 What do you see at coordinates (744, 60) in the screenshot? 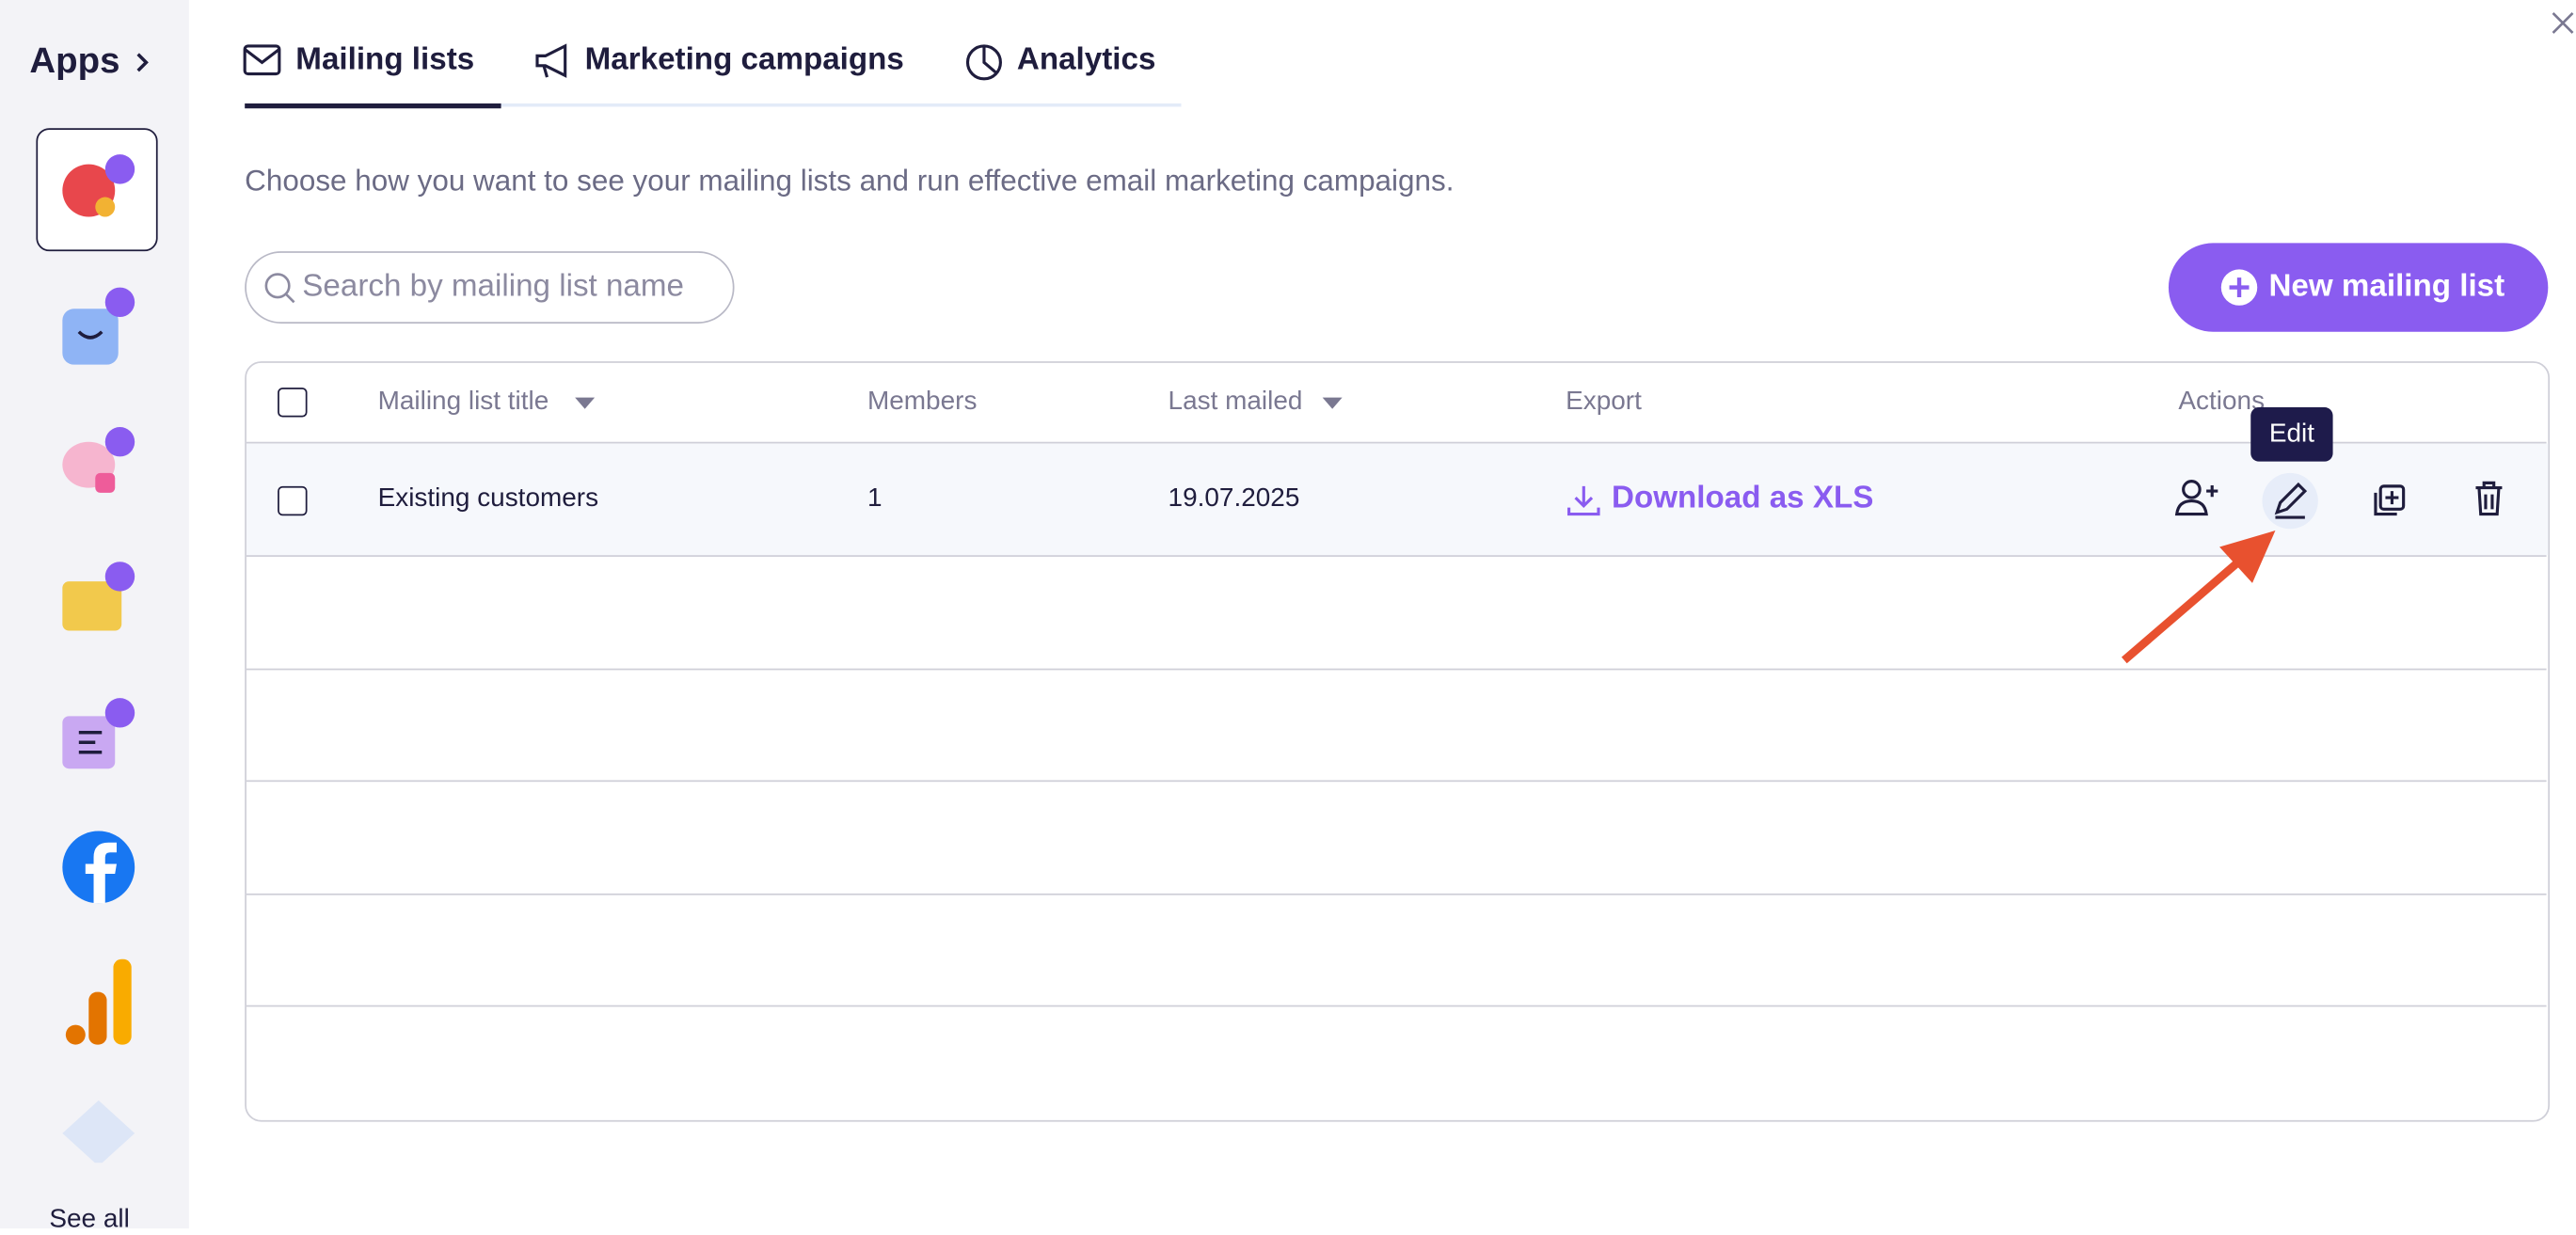
I see `tab: Marketing campaigns` at bounding box center [744, 60].